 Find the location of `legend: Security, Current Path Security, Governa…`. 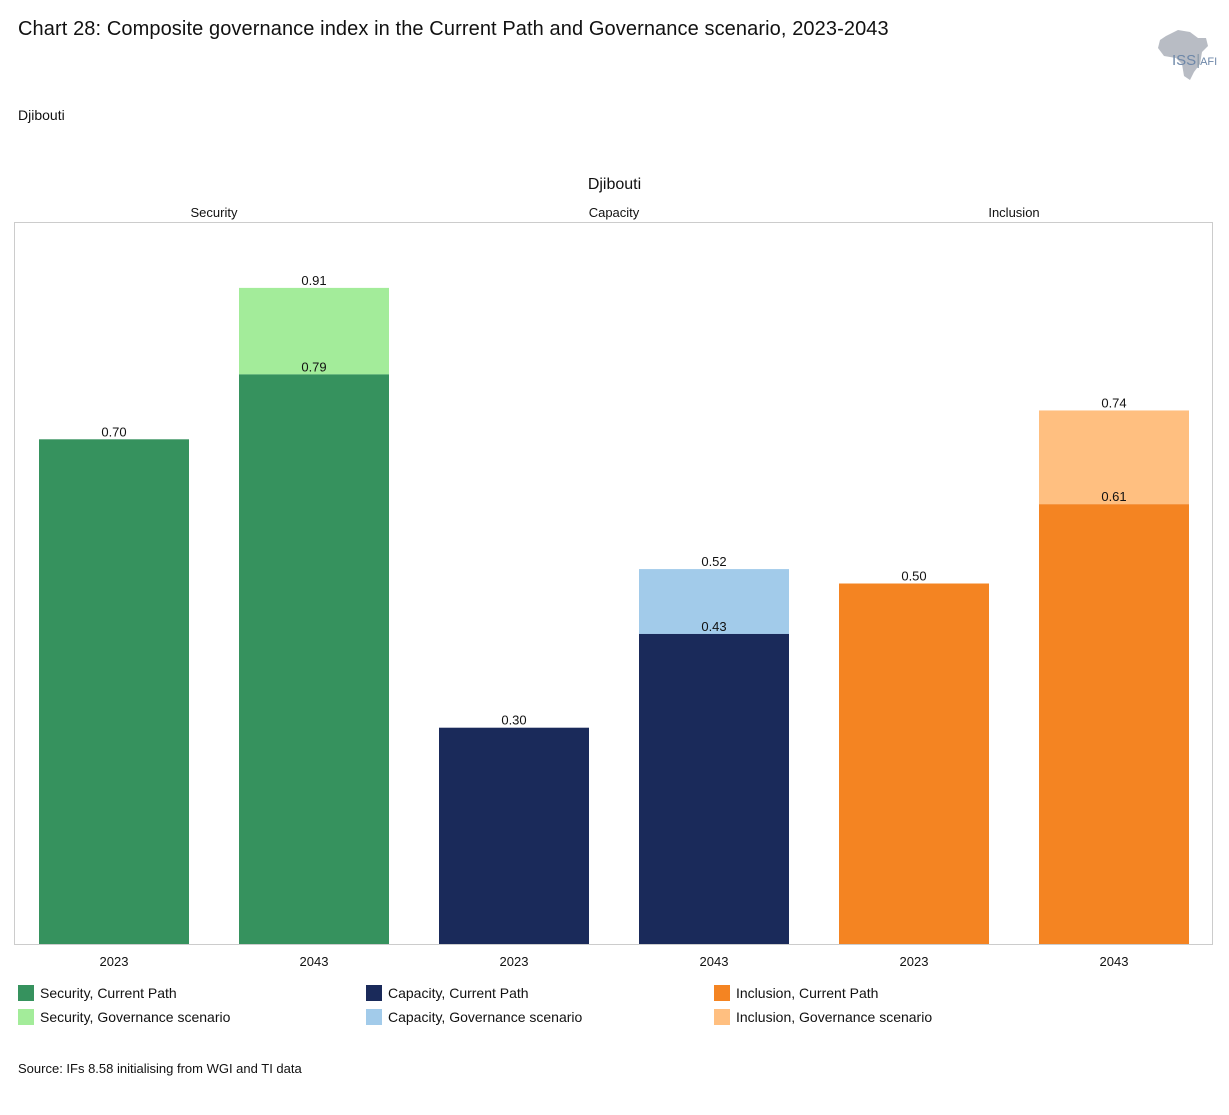

legend: Security, Current Path Security, Governa… is located at coordinates (618, 1015).